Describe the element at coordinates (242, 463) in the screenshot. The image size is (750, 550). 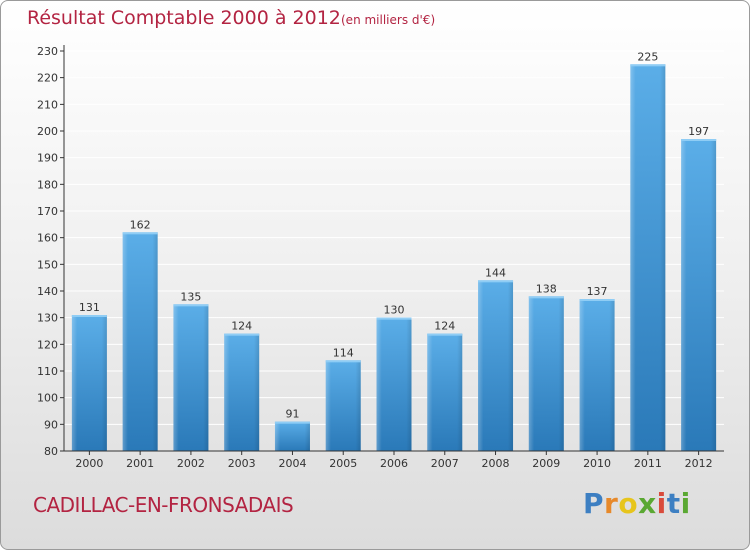
I see `x-tick-label: 2003` at that location.